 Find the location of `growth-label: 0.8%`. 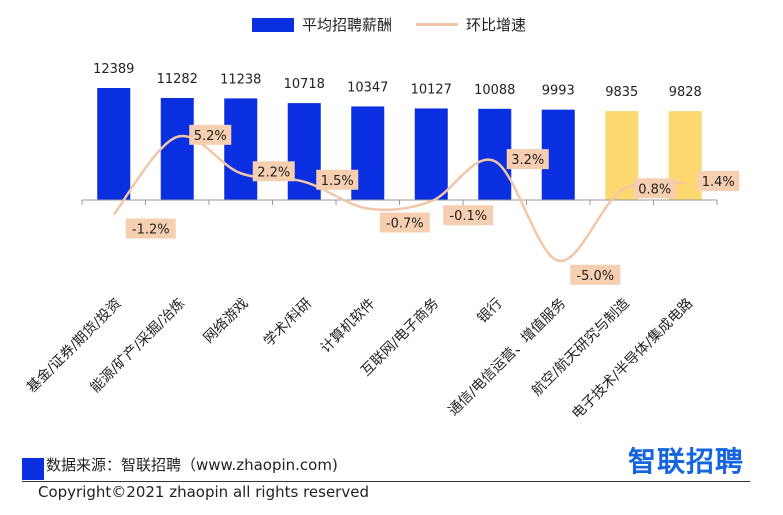

growth-label: 0.8% is located at coordinates (654, 189).